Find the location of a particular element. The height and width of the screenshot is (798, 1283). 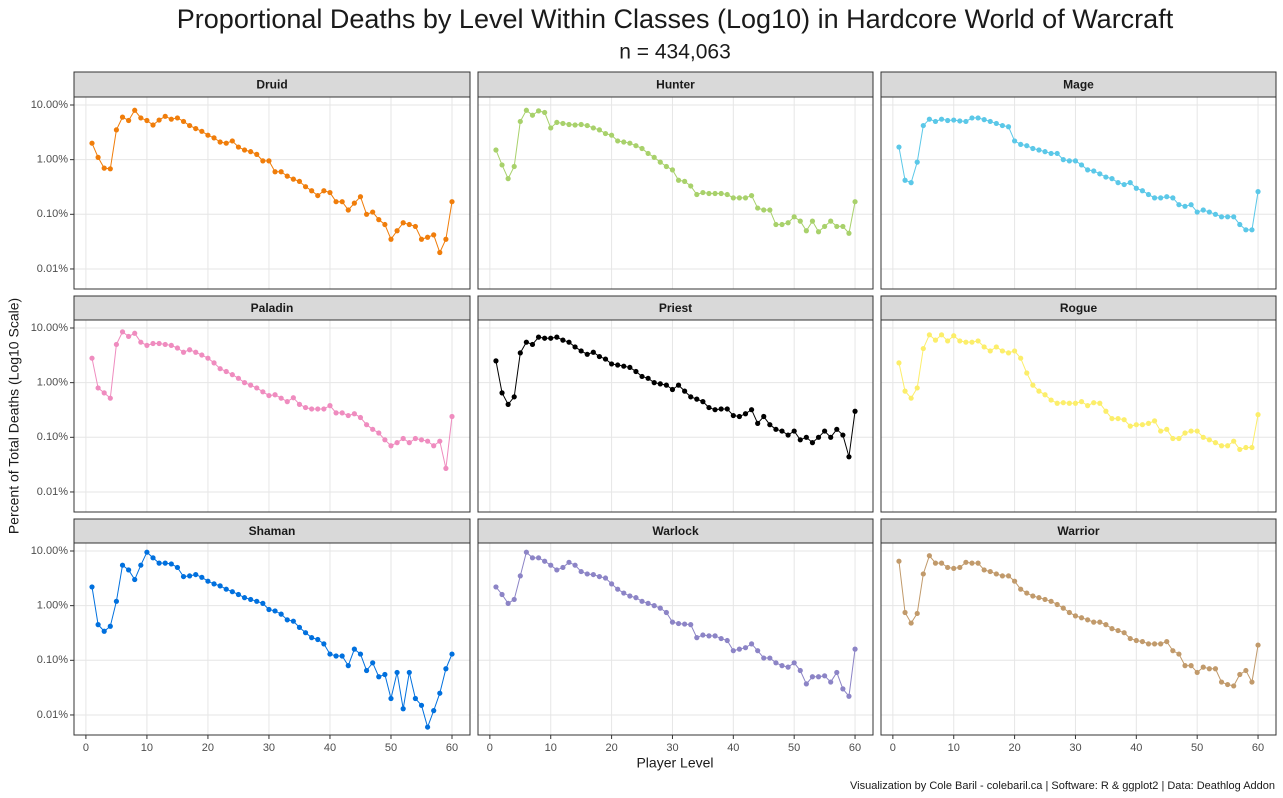

y-tick-label: 1.00% is located at coordinates (52, 606).